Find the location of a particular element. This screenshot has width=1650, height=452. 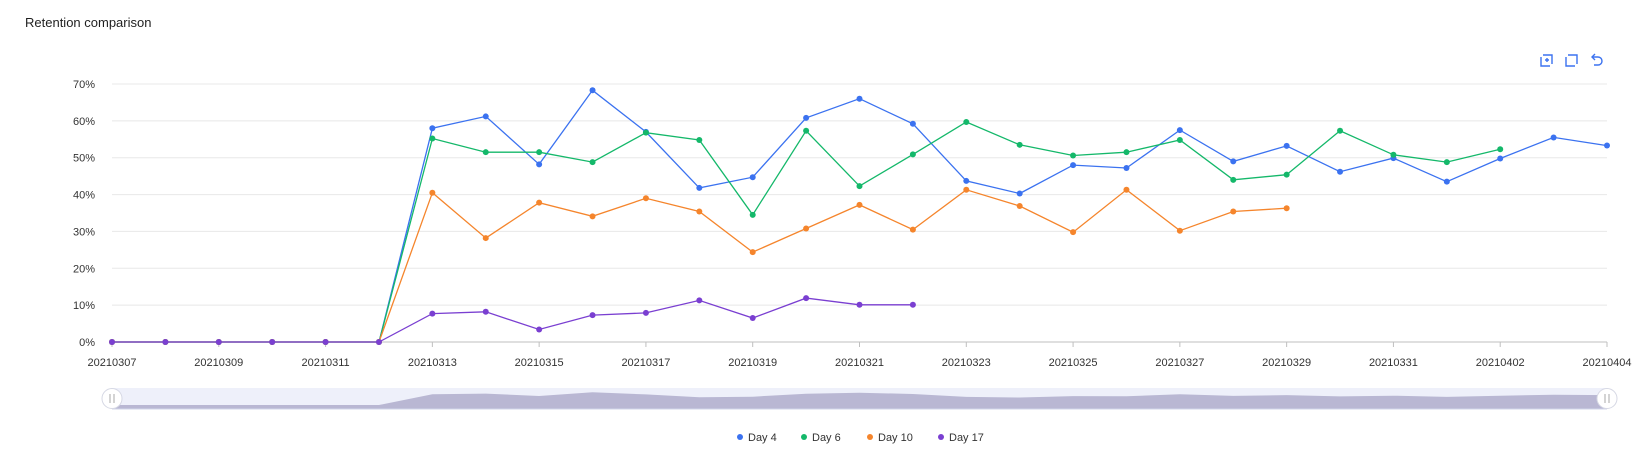

zoom-reset-icon is located at coordinates (1571, 60).